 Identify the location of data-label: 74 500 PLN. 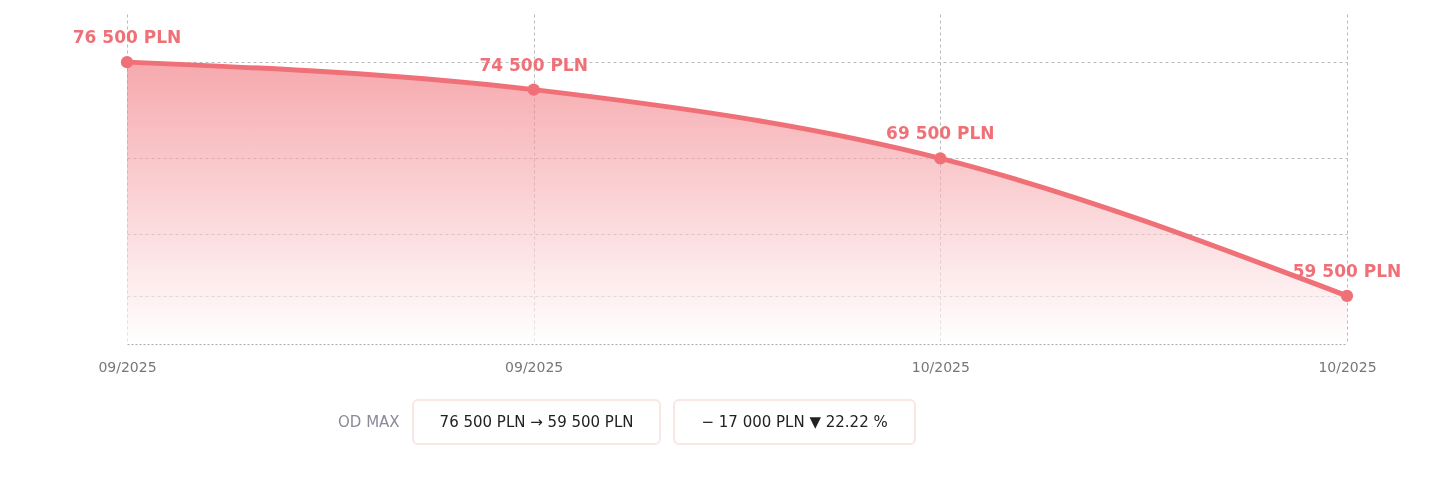
(533, 64).